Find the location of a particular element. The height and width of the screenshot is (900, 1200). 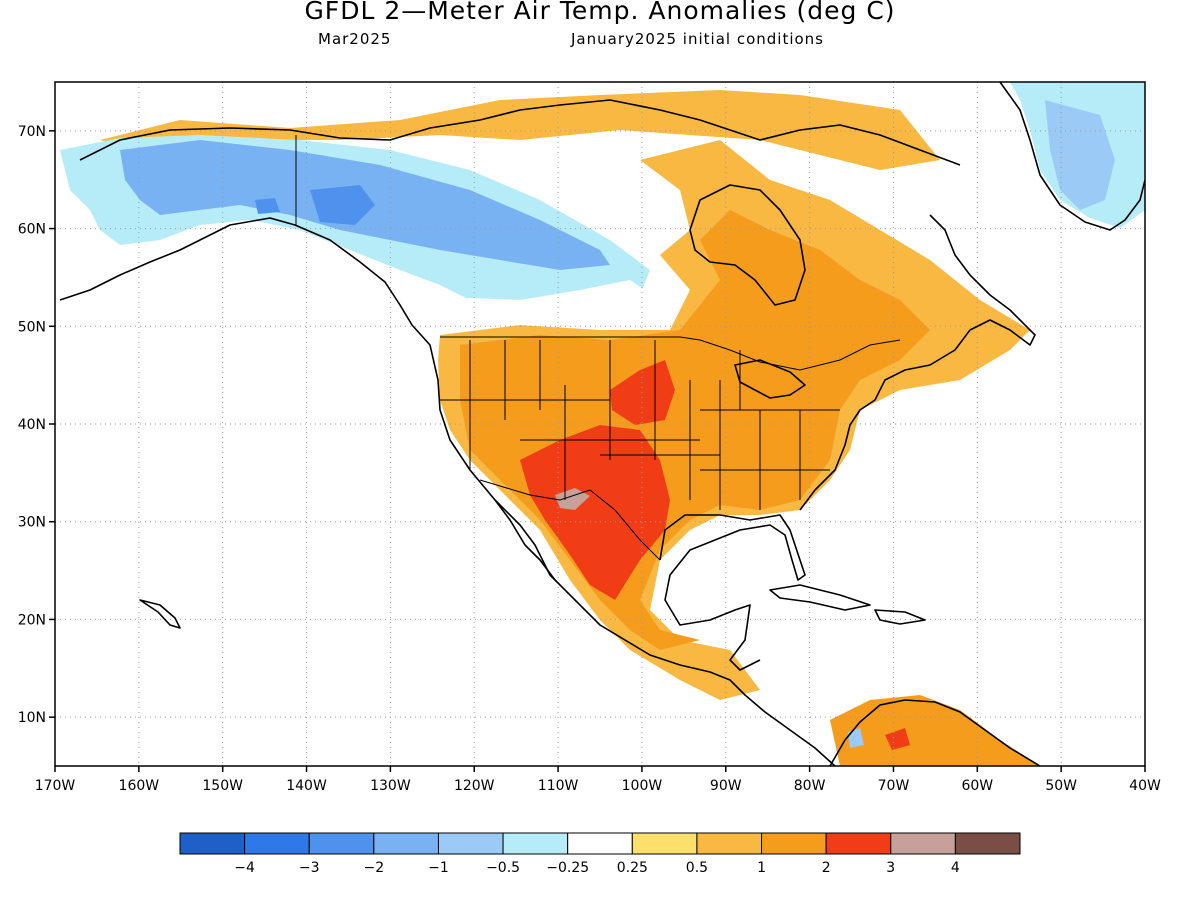

longitude-tick-label: 160W is located at coordinates (139, 786).